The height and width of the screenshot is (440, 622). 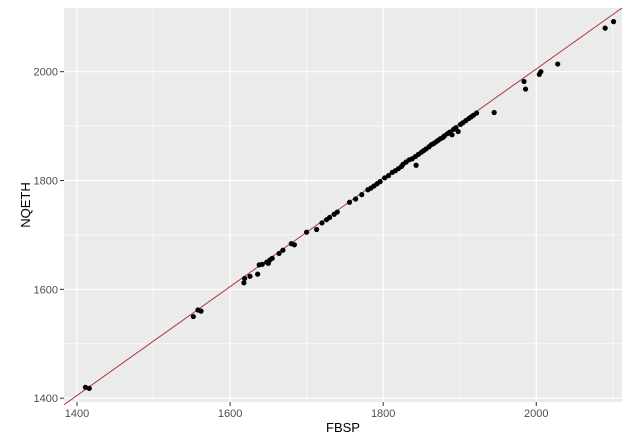 What do you see at coordinates (46, 399) in the screenshot?
I see `y-tick-label: 1400` at bounding box center [46, 399].